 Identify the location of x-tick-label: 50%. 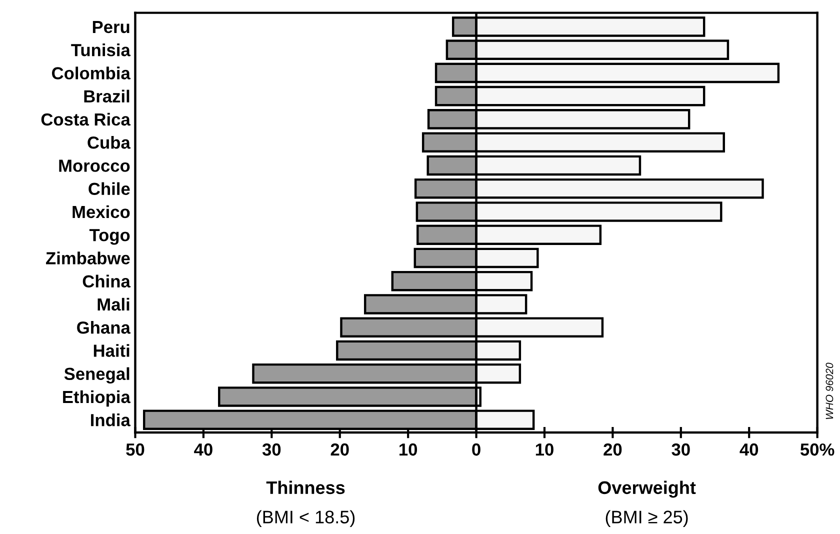
(817, 449).